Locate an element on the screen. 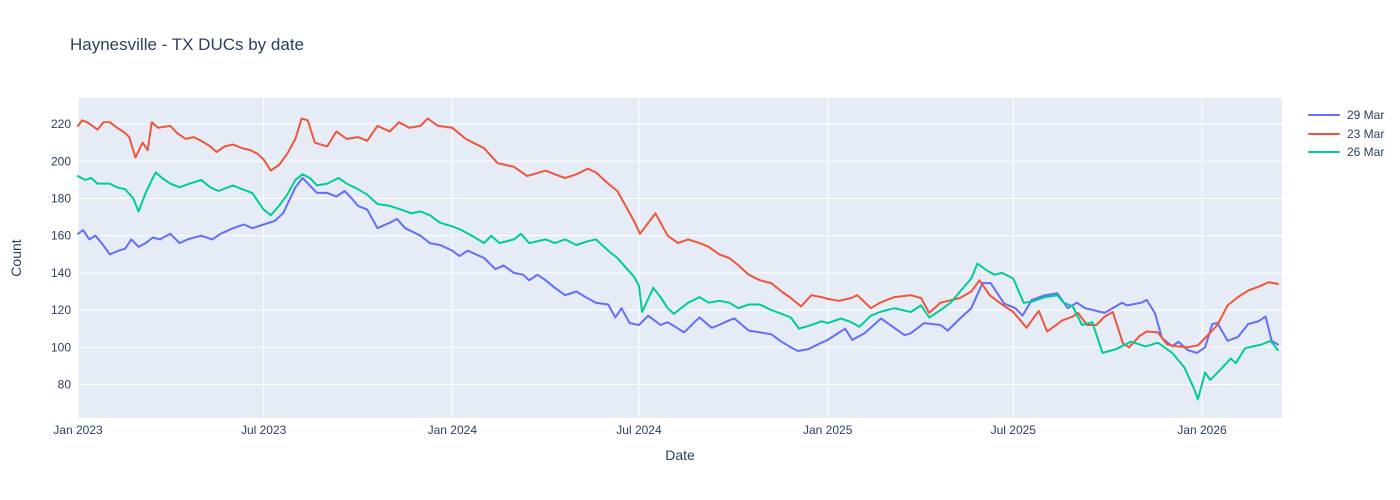 Image resolution: width=1400 pixels, height=500 pixels. x-tick-label: Jul 2024 is located at coordinates (639, 430).